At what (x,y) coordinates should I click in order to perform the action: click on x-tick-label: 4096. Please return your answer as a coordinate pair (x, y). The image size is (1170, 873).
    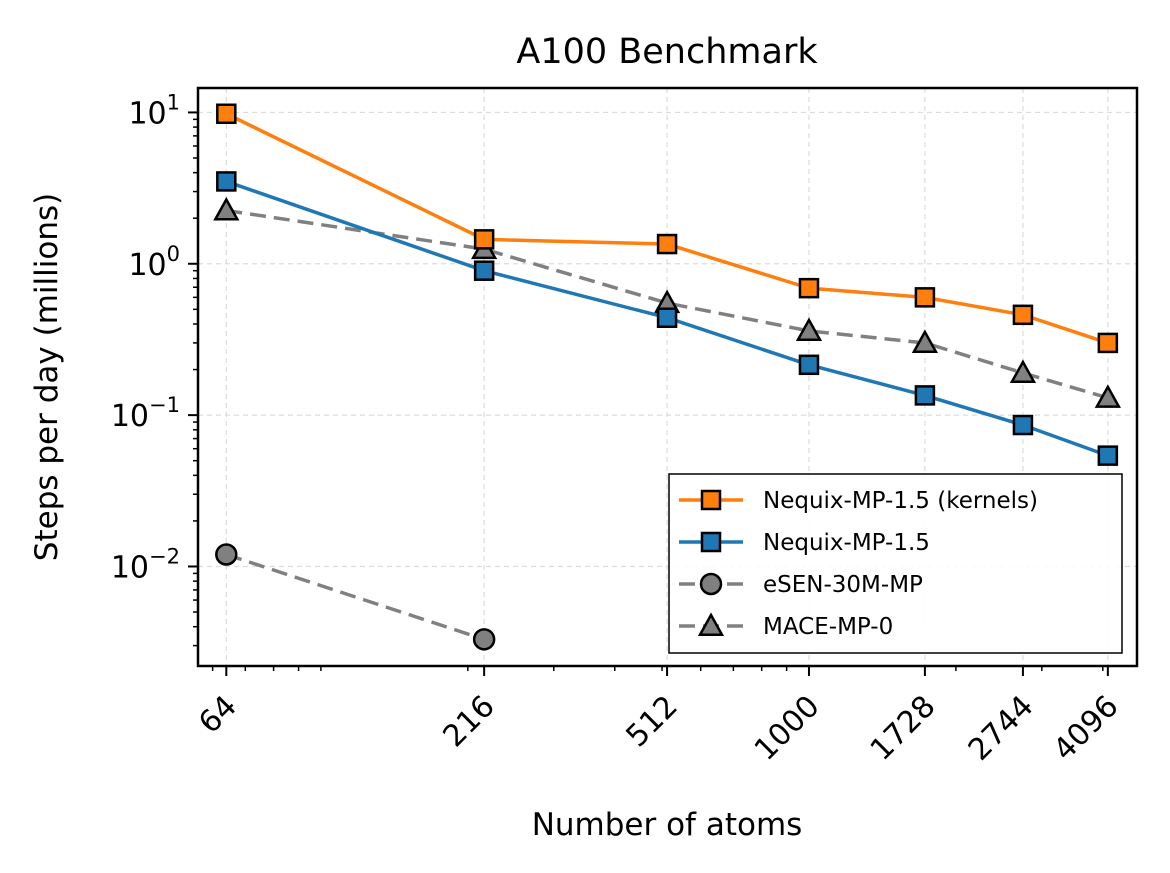
    Looking at the image, I should click on (1086, 728).